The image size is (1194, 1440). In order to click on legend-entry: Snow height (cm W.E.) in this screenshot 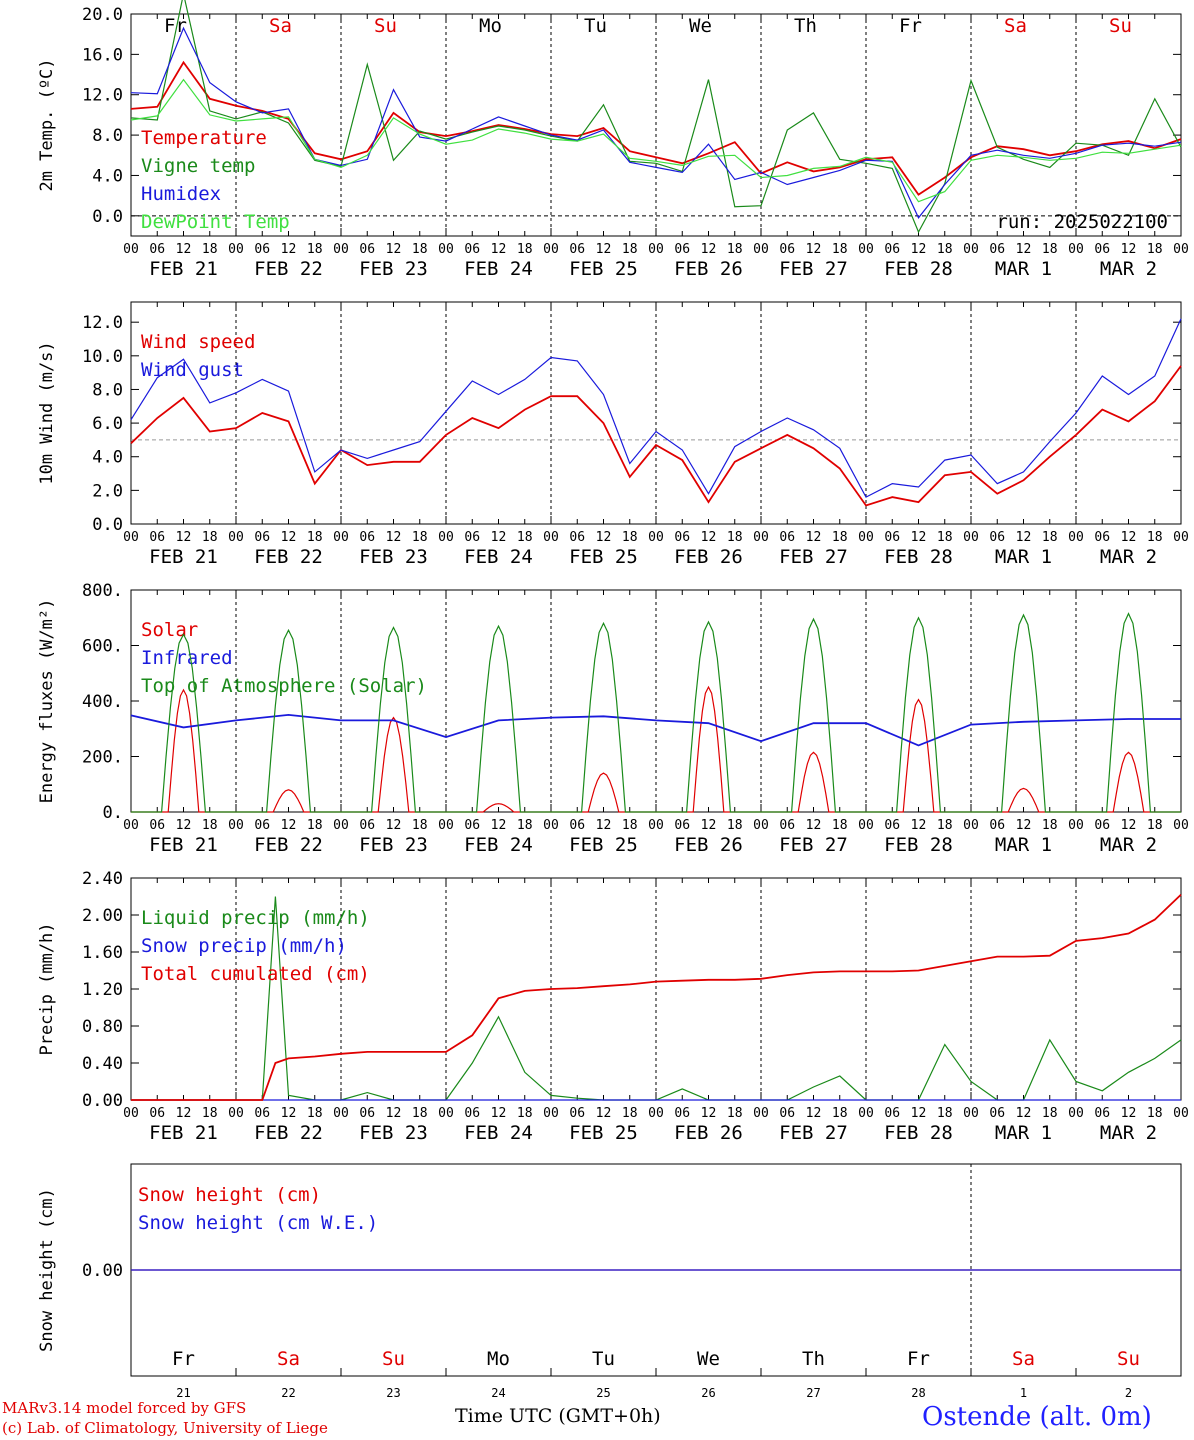, I will do `click(258, 1223)`.